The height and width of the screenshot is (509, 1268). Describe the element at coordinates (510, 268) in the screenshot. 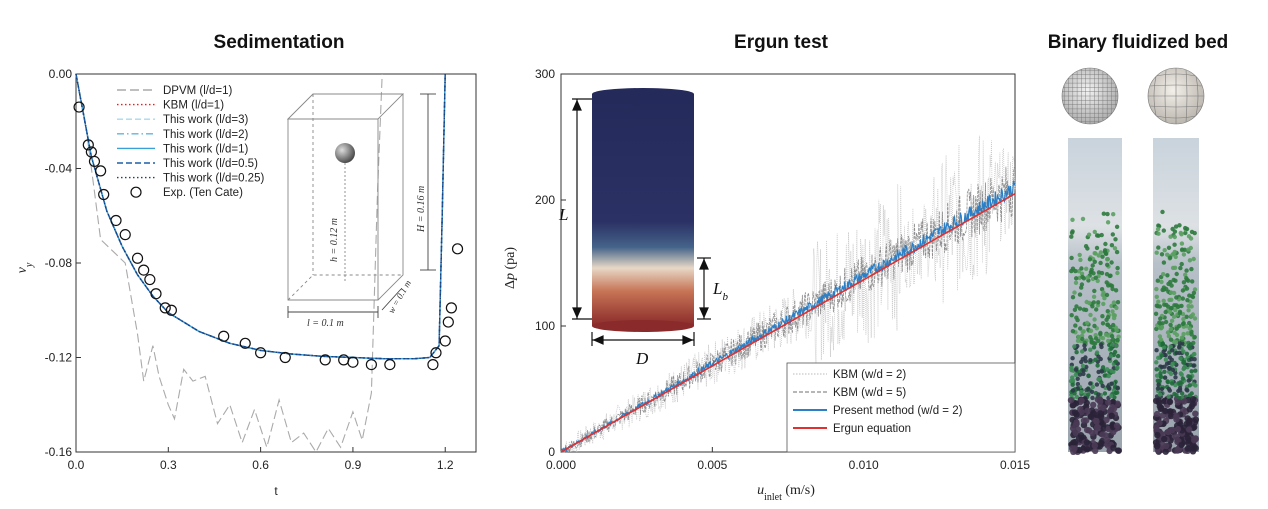

I see `erg-ylabel: Δp (pa)` at that location.